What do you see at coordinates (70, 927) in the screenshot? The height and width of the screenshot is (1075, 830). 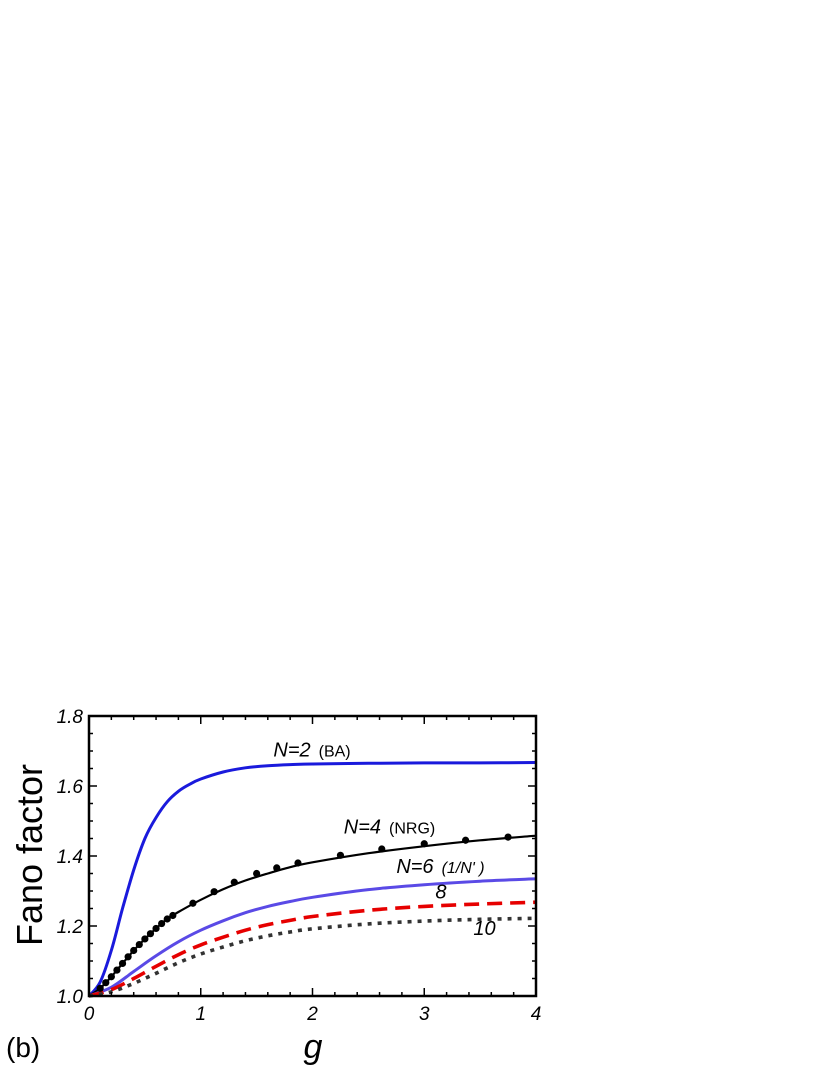 I see `y-tick-label: 1.2` at bounding box center [70, 927].